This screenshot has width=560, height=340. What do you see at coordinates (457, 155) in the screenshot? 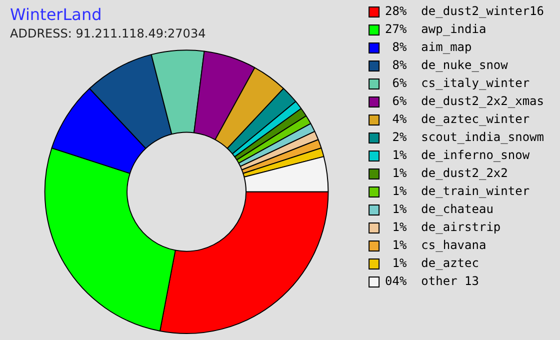
I see `legend-label: 1% de_inferno_snow` at bounding box center [457, 155].